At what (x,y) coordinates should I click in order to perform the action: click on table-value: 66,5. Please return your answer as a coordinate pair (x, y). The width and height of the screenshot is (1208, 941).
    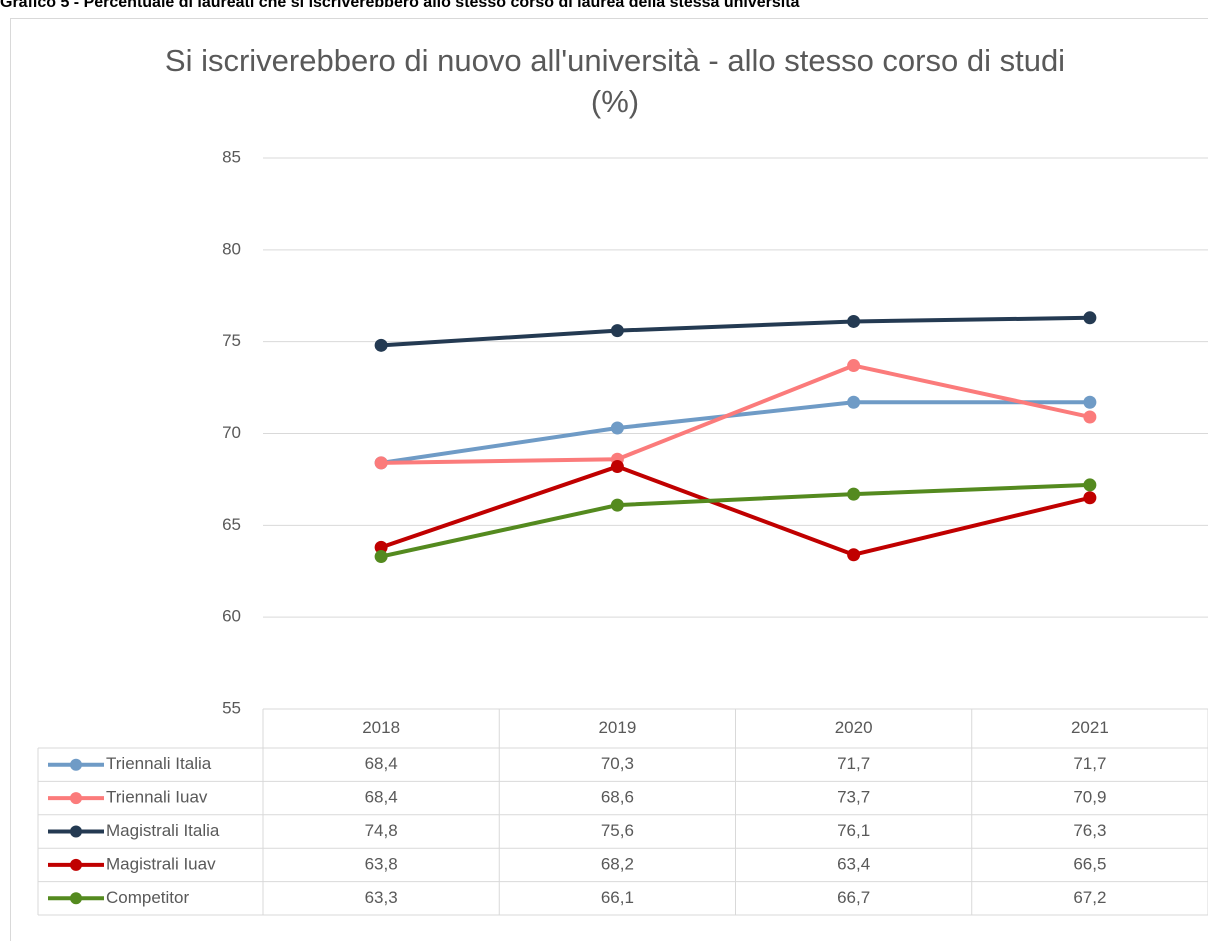
    Looking at the image, I should click on (1089, 863).